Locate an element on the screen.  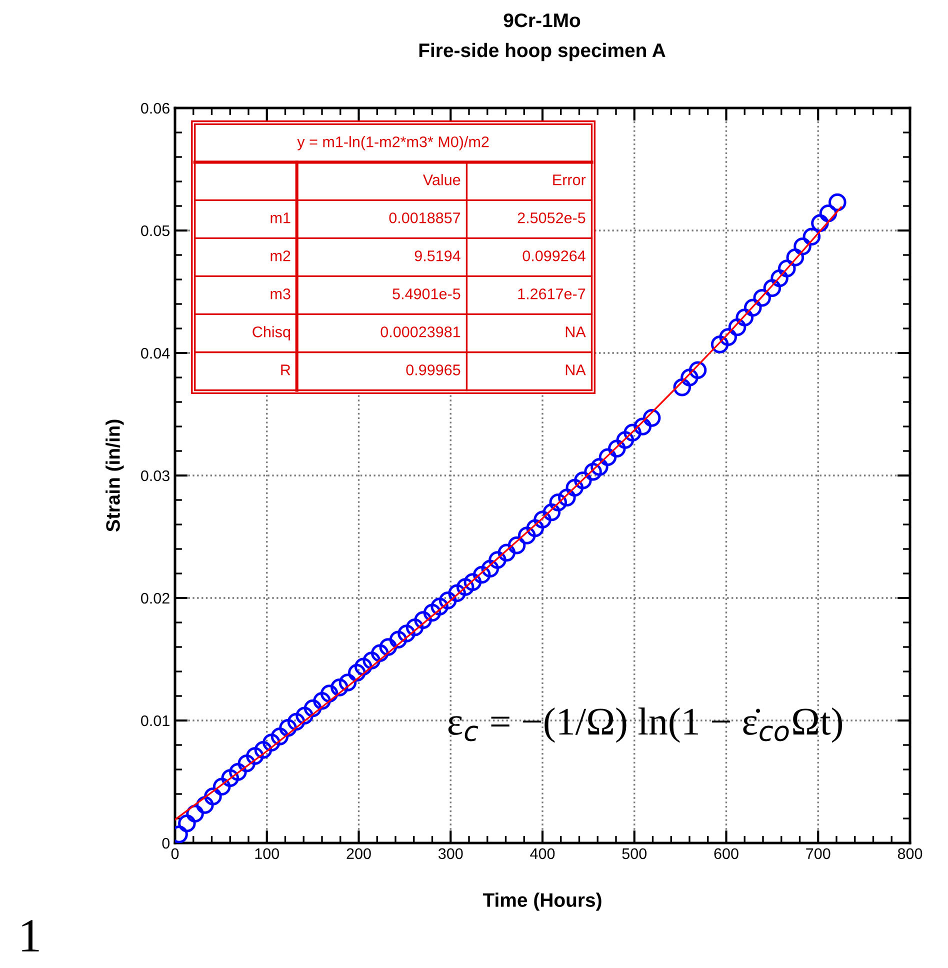
x-tick-label: 400 is located at coordinates (542, 854).